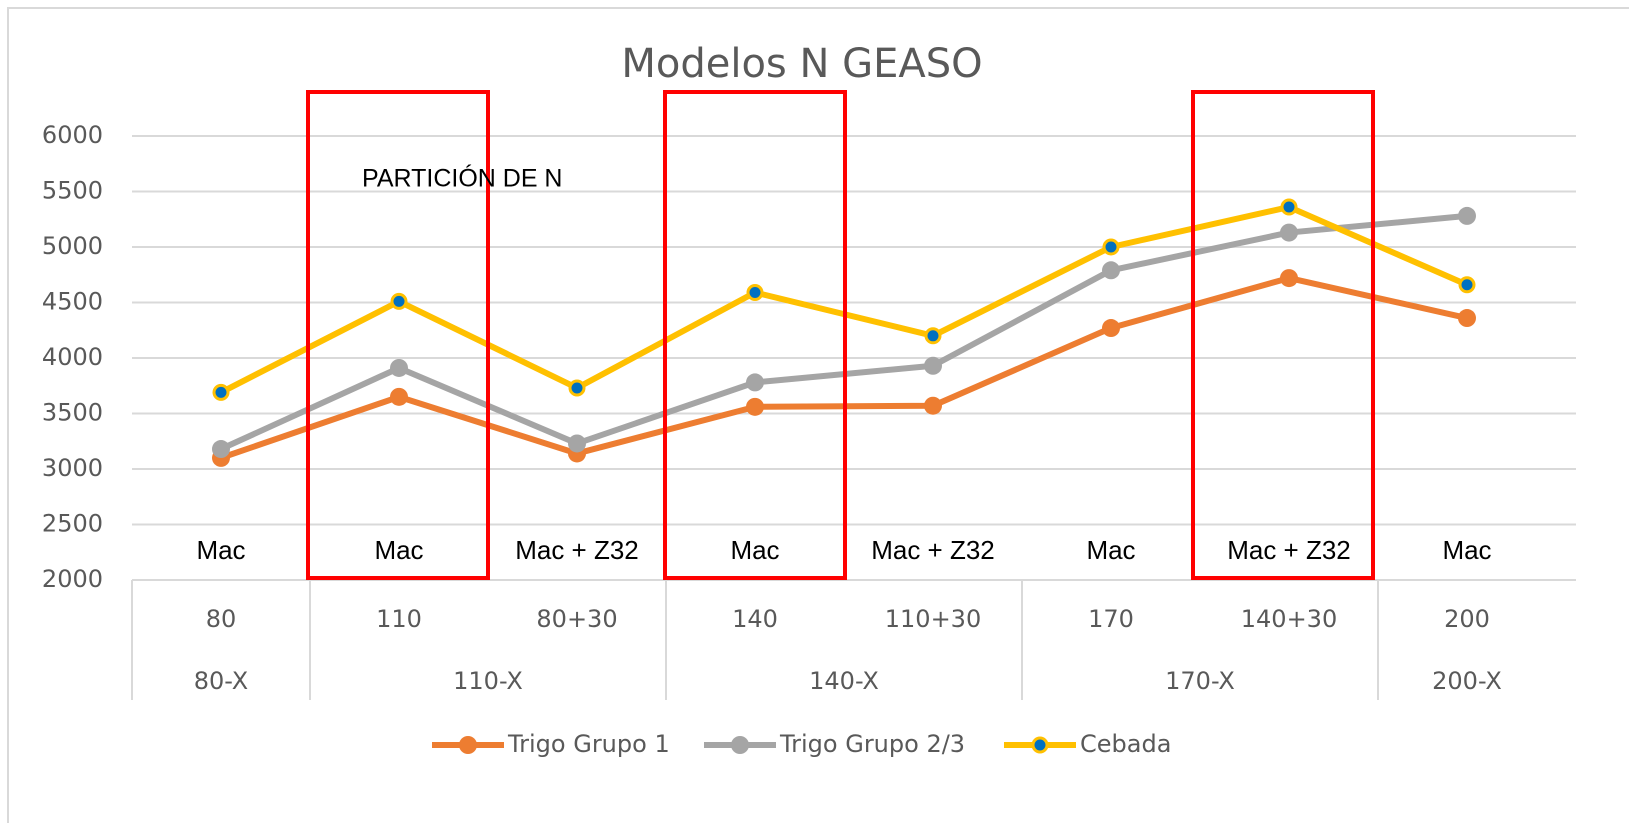 This screenshot has height=823, width=1629. What do you see at coordinates (462, 178) in the screenshot?
I see `annotation: PARTICIÓN DE N` at bounding box center [462, 178].